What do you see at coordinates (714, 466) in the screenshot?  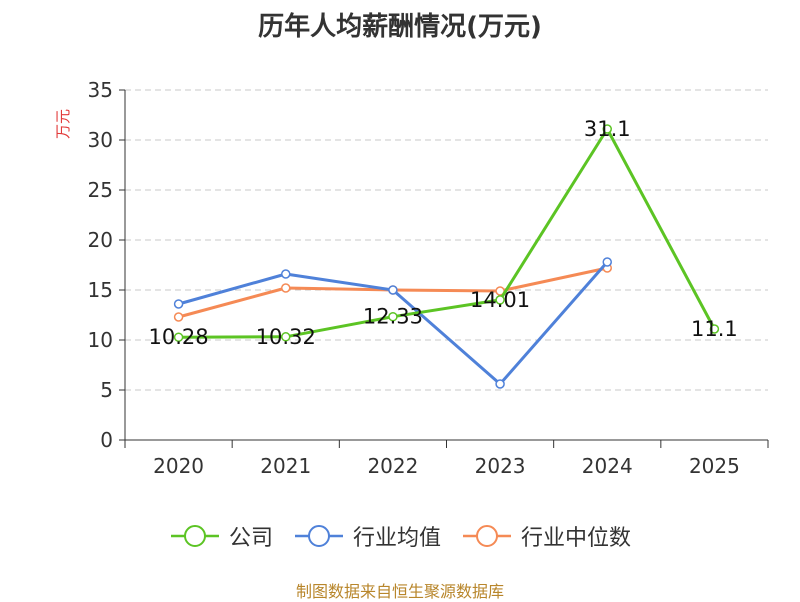 I see `x-tick-label: 2025` at bounding box center [714, 466].